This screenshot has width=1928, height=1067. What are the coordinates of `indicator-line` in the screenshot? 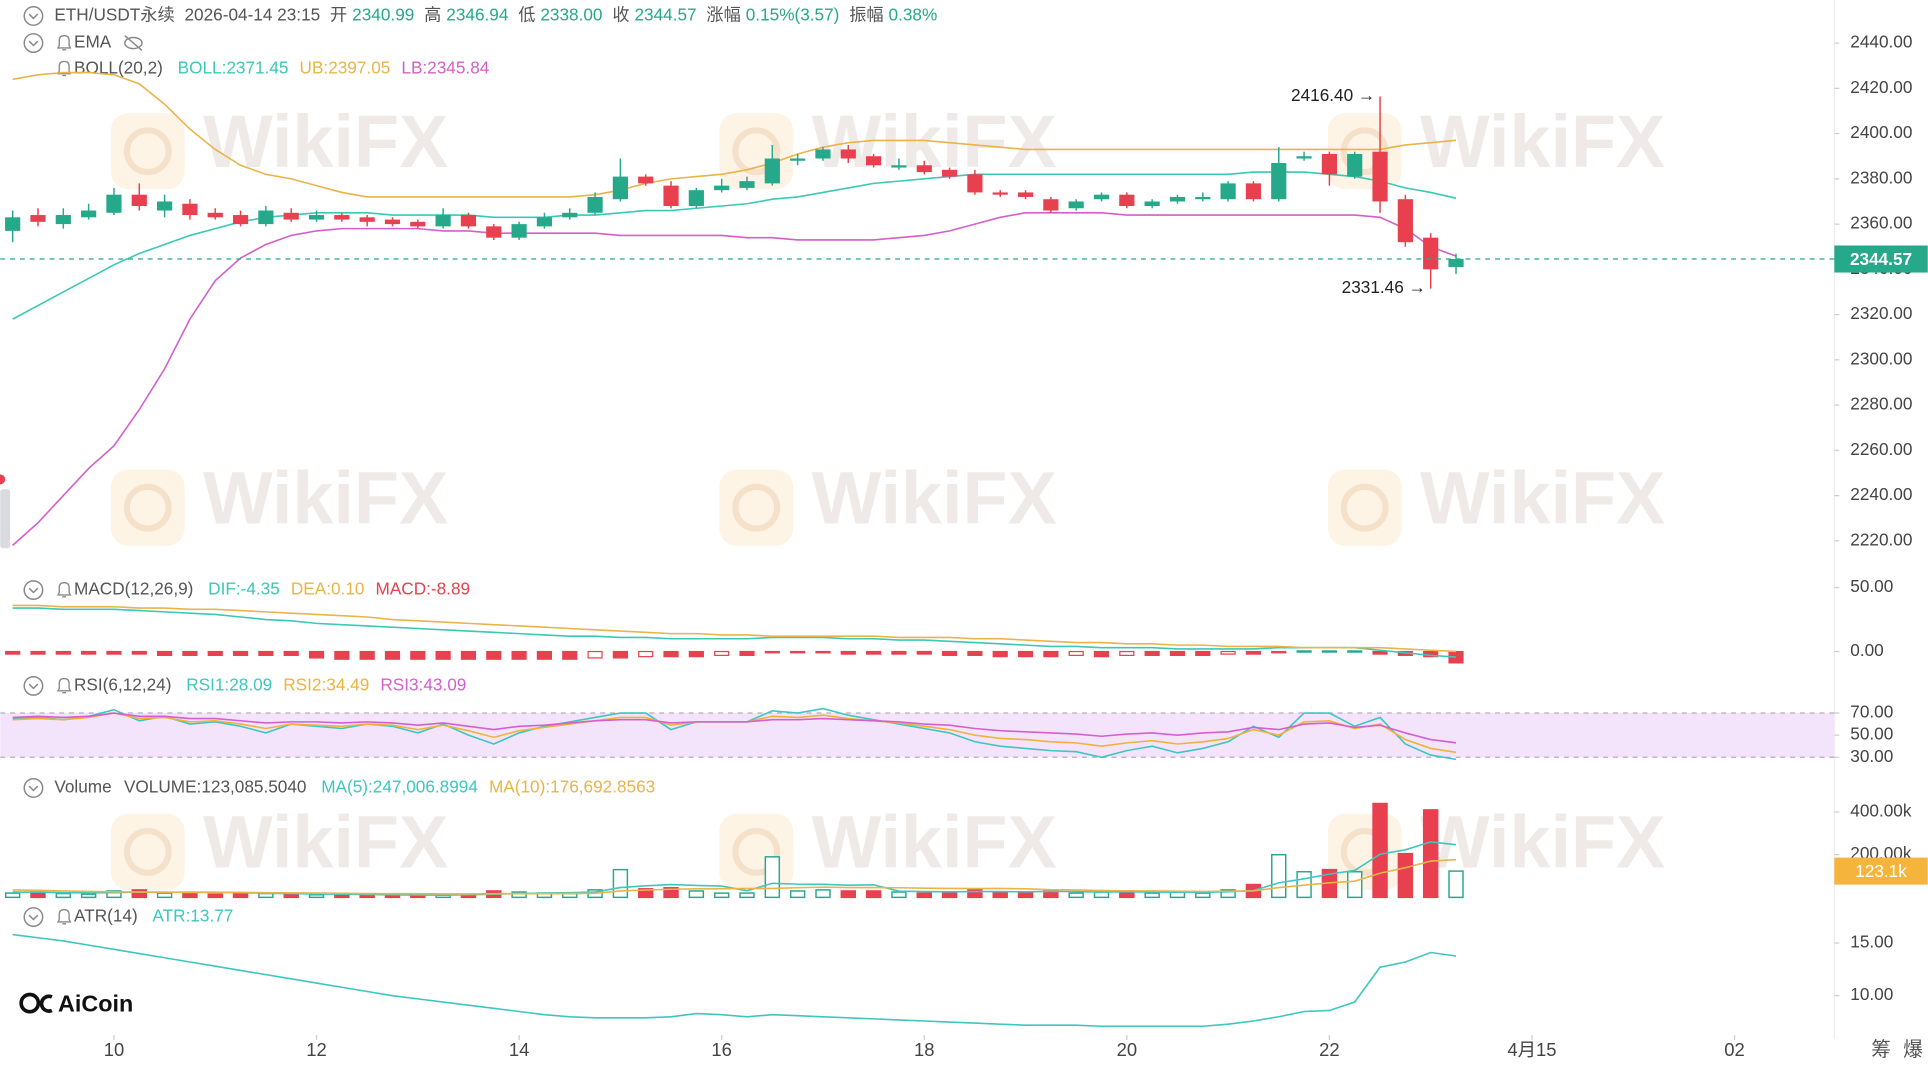 It's located at (734, 876).